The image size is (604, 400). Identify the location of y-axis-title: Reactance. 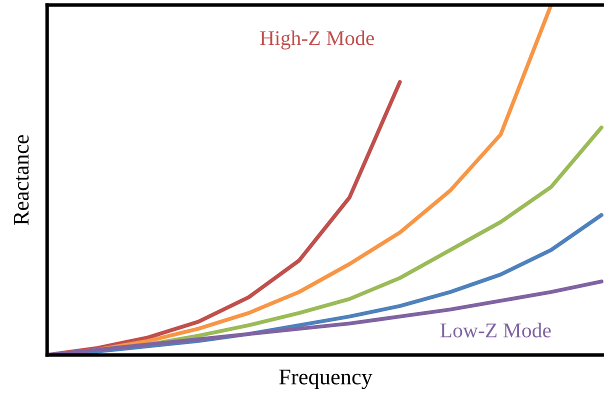
(21, 180).